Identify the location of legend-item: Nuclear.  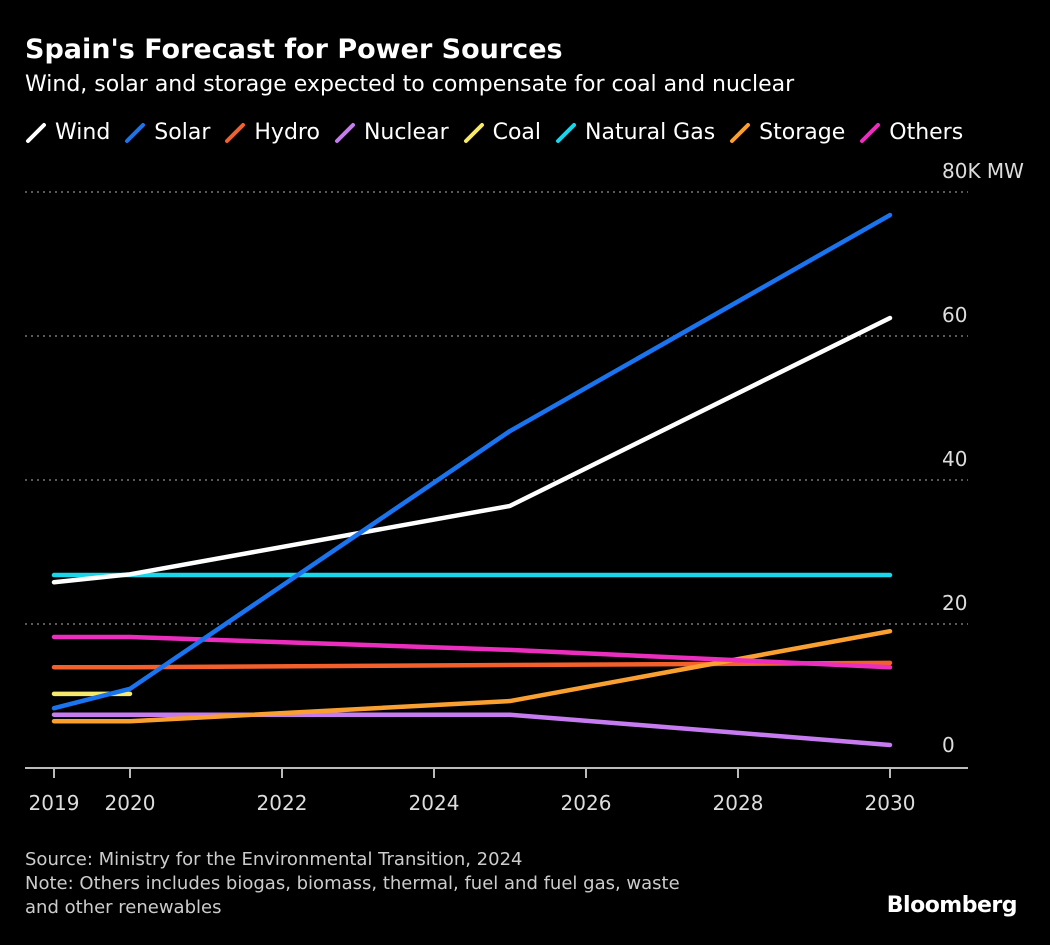
(391, 132).